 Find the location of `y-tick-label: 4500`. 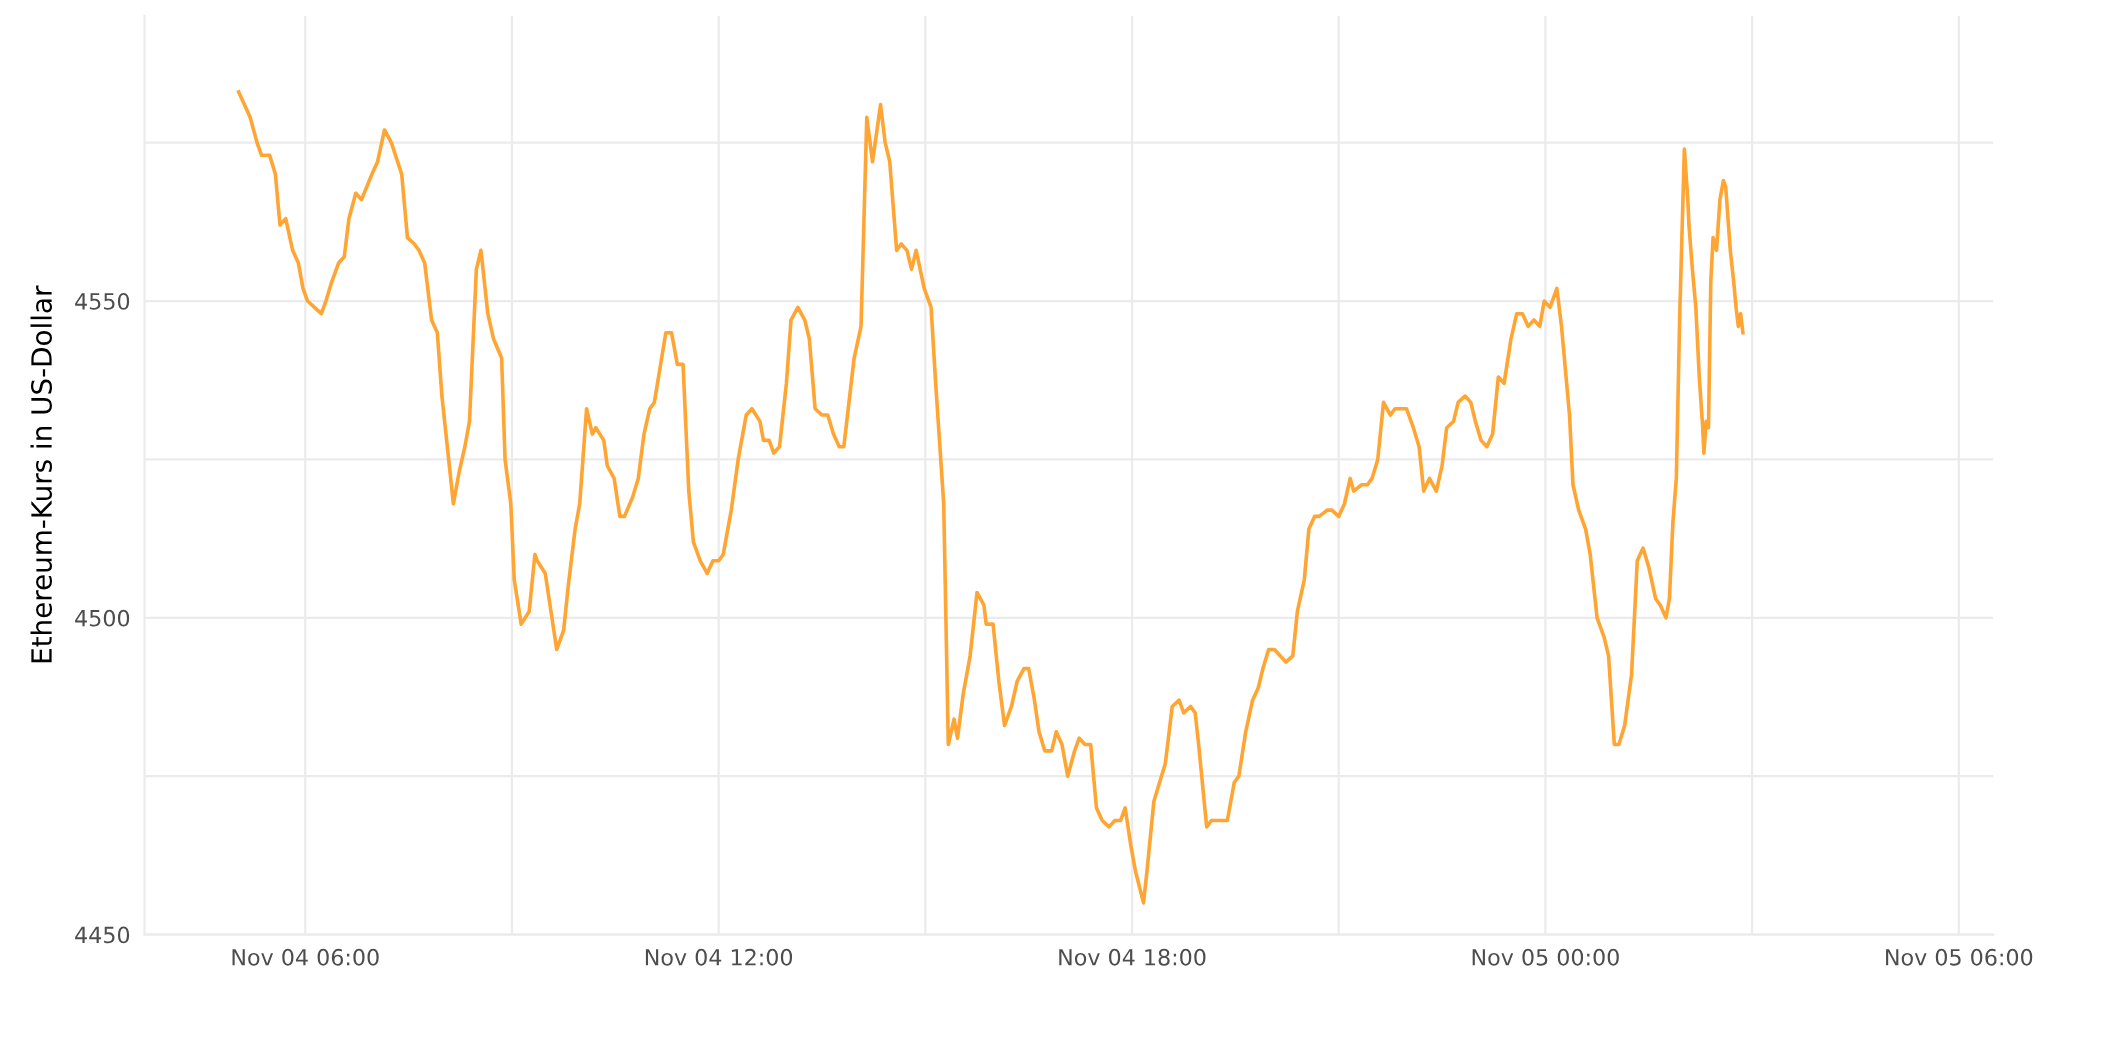

y-tick-label: 4500 is located at coordinates (102, 618).